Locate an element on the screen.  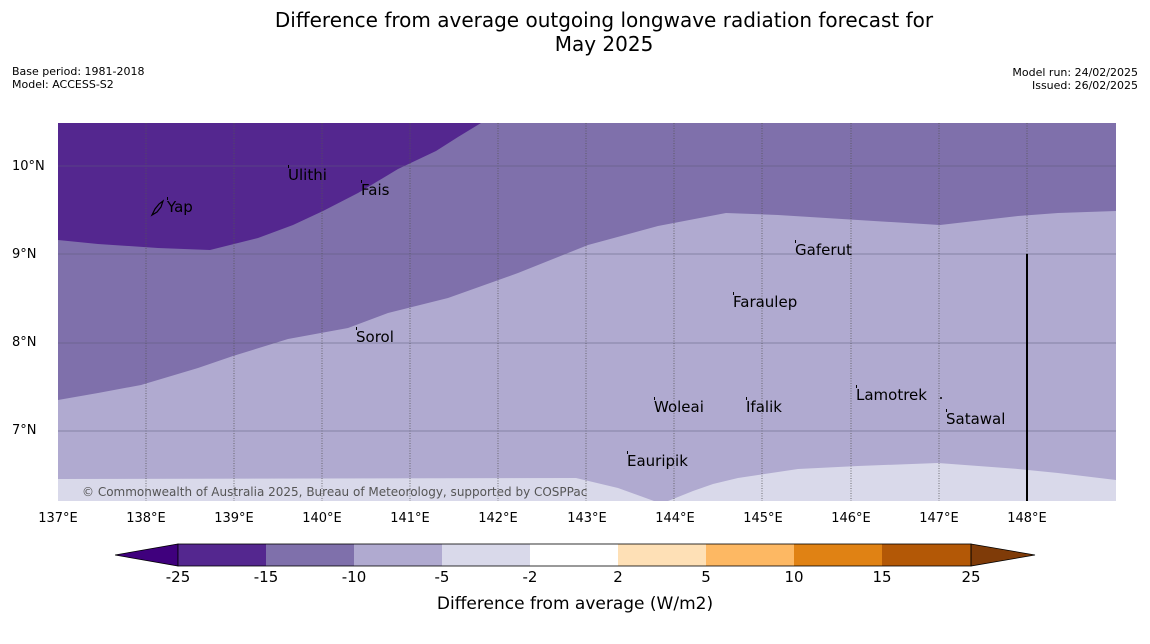
model-text: Model: ACCESS-S2 is located at coordinates (63, 84).